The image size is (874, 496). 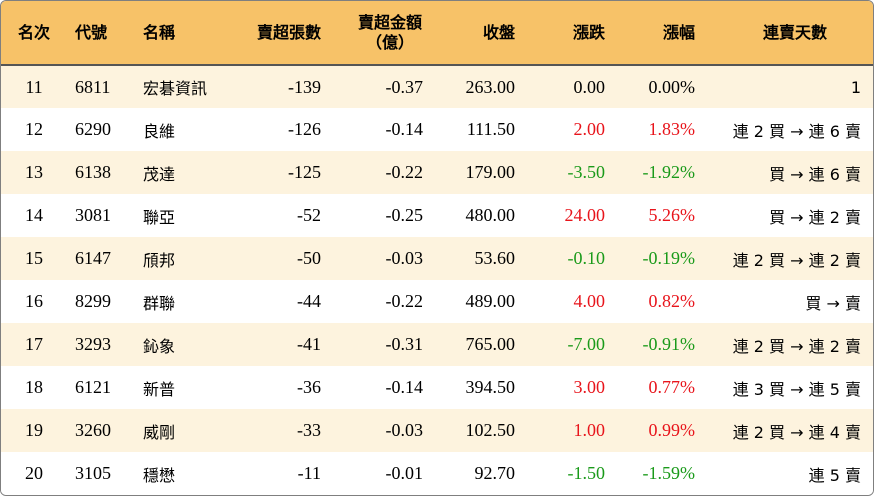 What do you see at coordinates (93, 86) in the screenshot?
I see `cell-code: 6811` at bounding box center [93, 86].